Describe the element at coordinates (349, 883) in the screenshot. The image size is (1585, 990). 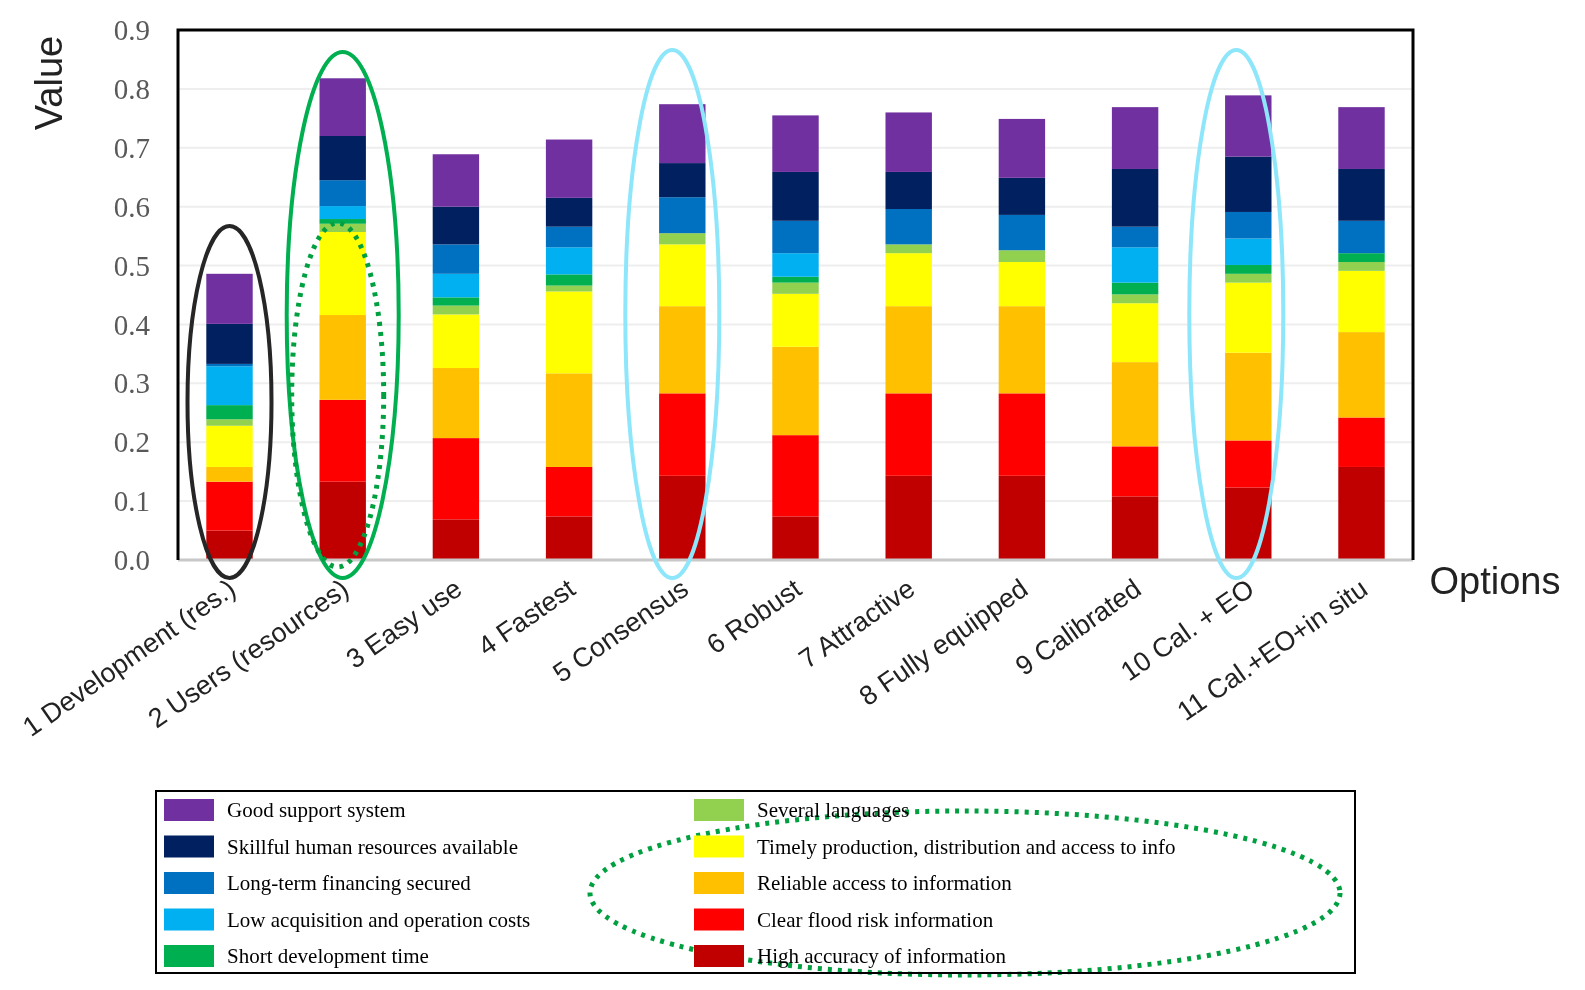
I see `legend-label: Long-term financing secured` at that location.